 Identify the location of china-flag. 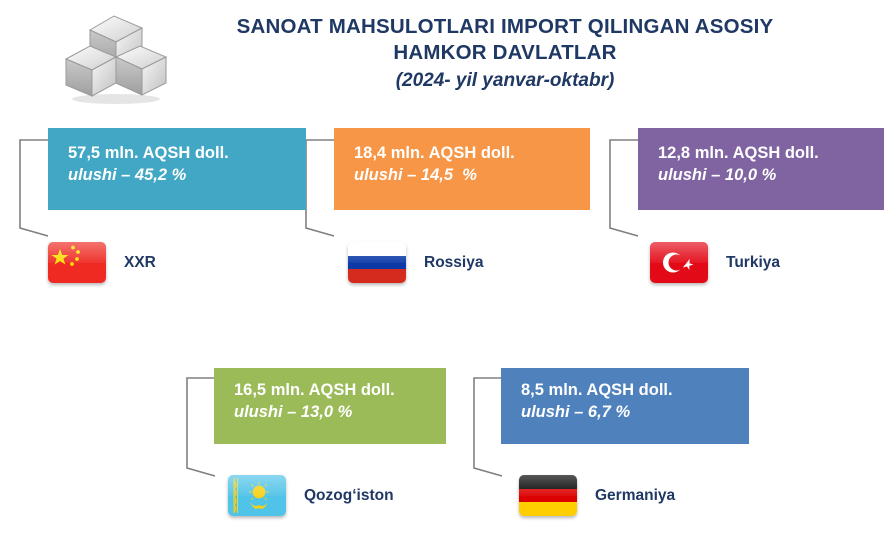
(77, 262).